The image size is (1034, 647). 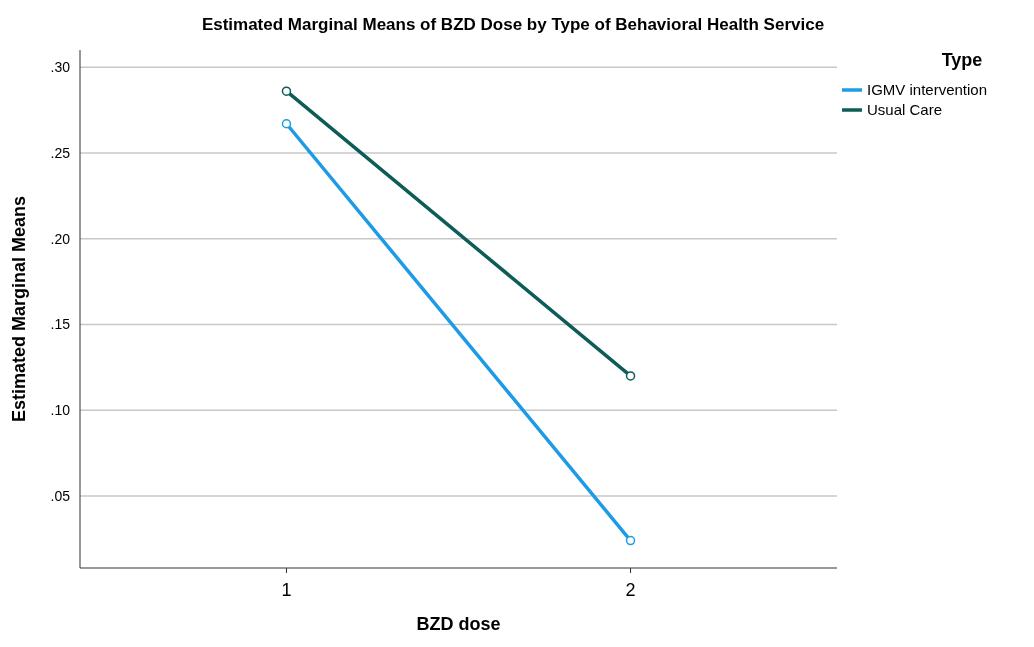 What do you see at coordinates (905, 110) in the screenshot?
I see `legend-label: Usual Care` at bounding box center [905, 110].